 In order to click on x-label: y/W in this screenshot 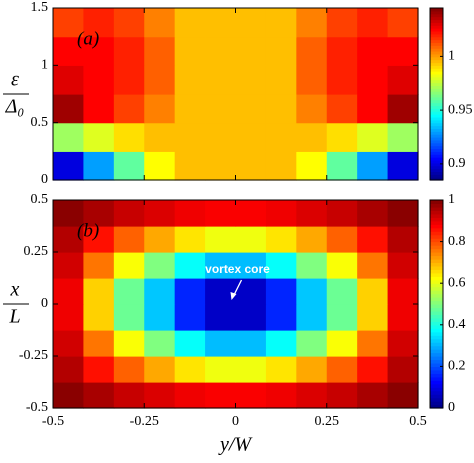, I will do `click(235, 445)`.